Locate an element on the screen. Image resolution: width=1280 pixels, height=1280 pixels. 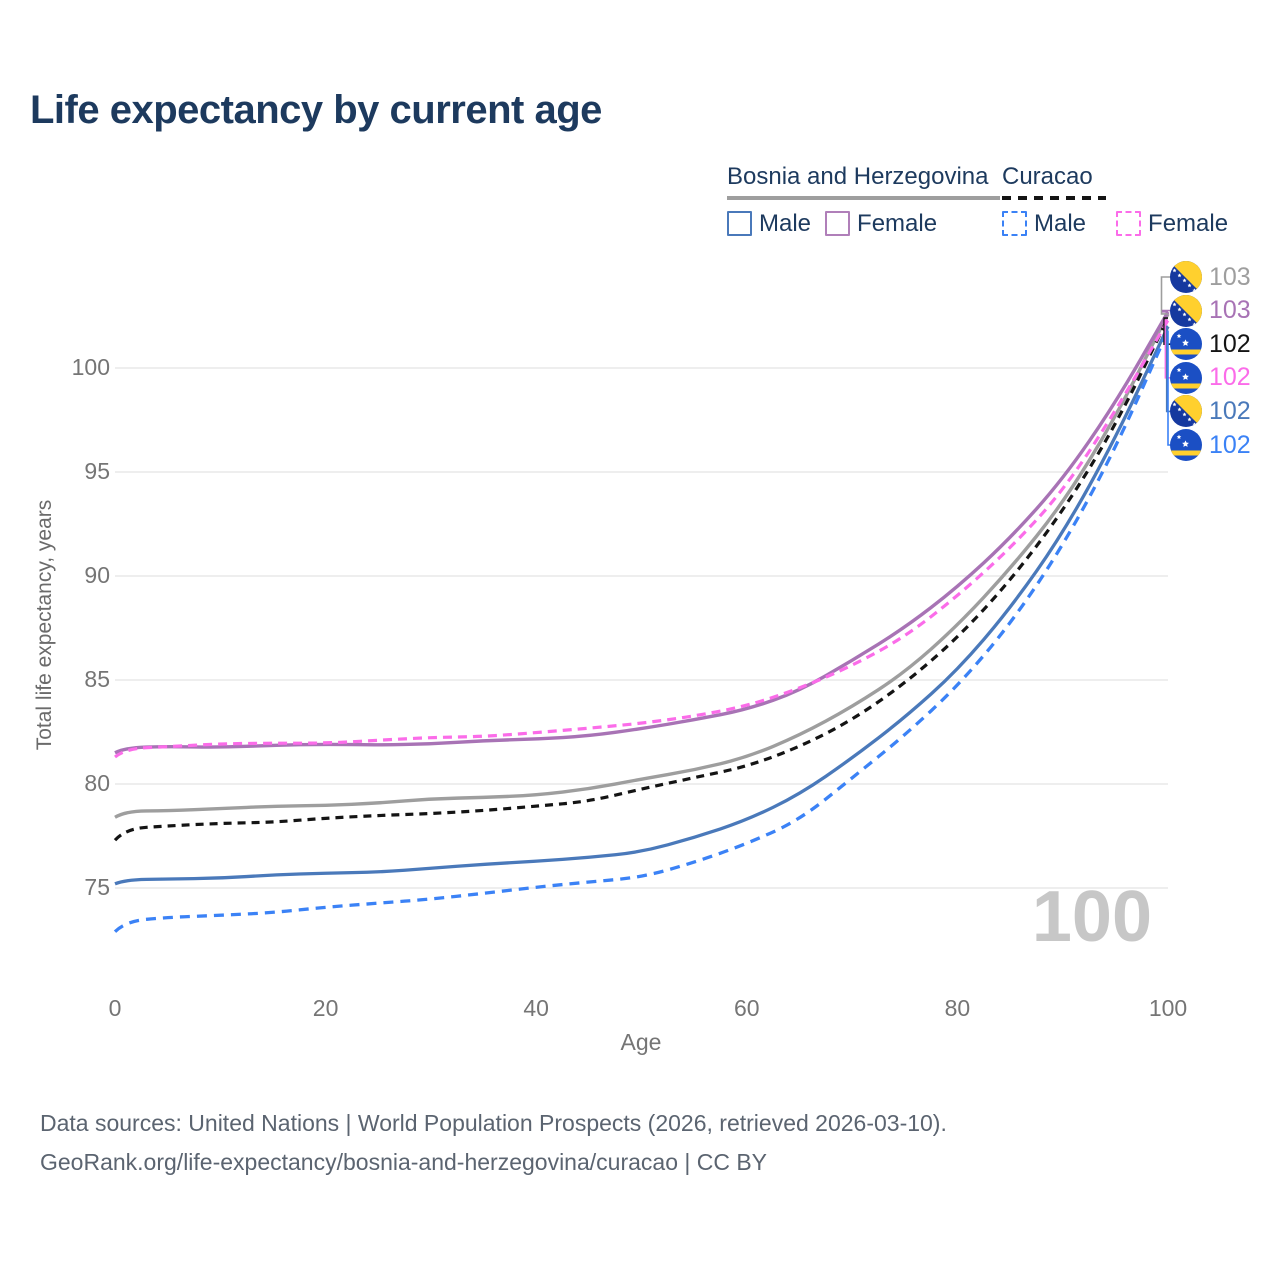
legend-group-title: Bosnia and Herzegovina is located at coordinates (858, 176).